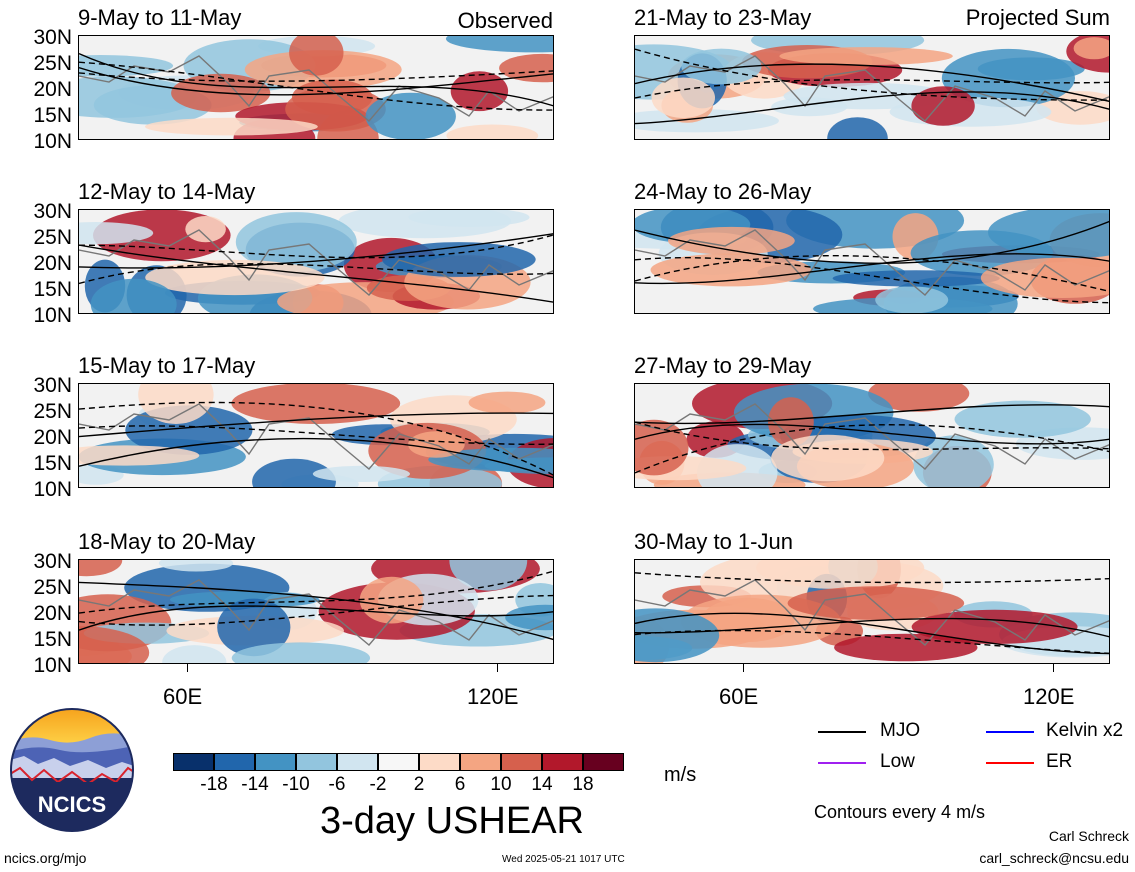 This screenshot has width=1135, height=872. I want to click on panel-tag-projected: Projected Sum, so click(1037, 17).